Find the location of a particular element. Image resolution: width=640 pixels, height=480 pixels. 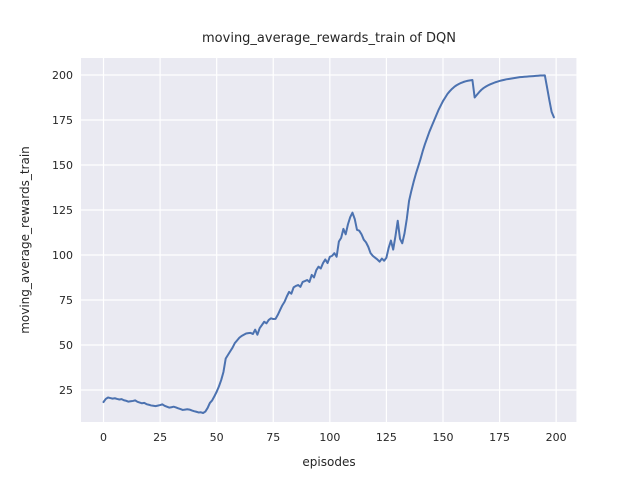

x-tick-label: 125 is located at coordinates (386, 437).